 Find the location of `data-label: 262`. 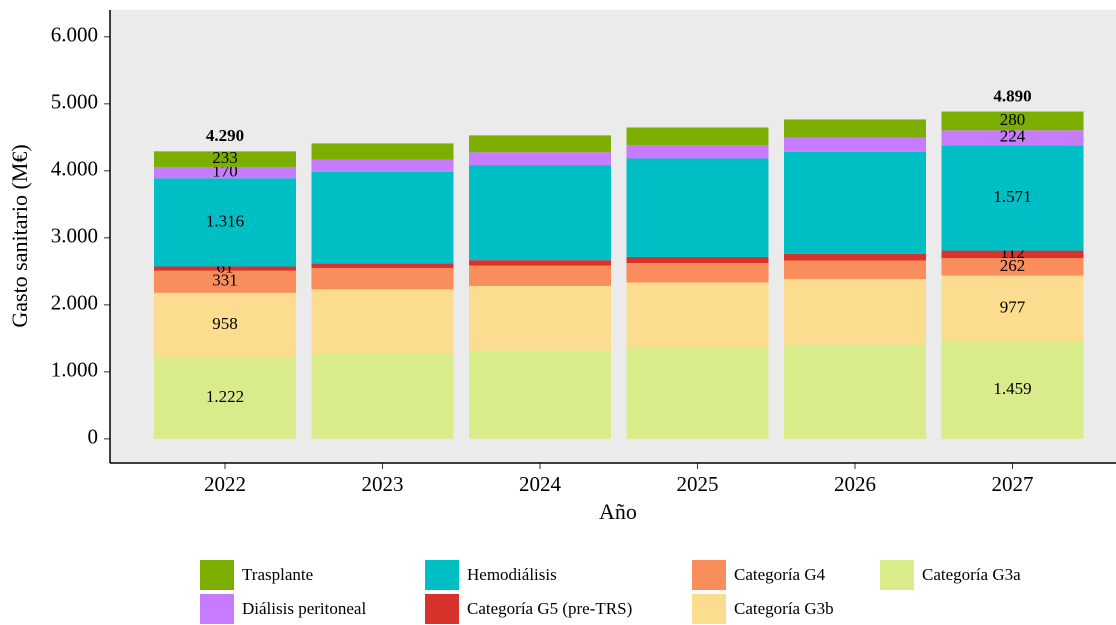

data-label: 262 is located at coordinates (1013, 265).